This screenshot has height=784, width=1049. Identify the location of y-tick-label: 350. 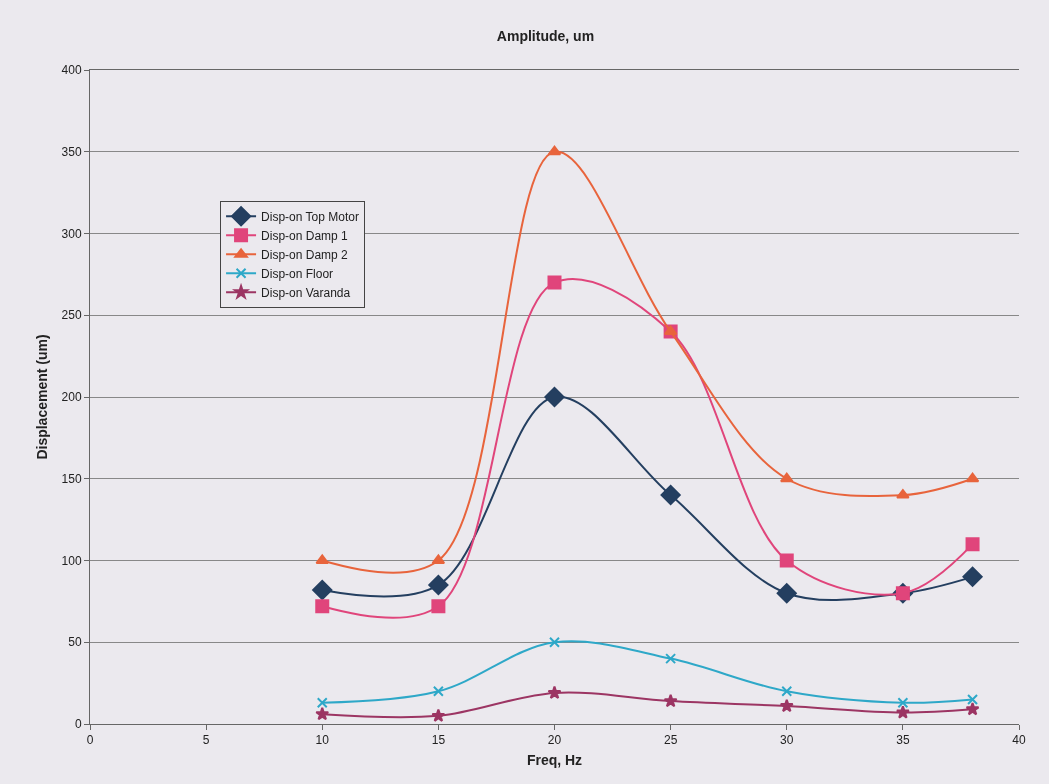
(71, 151).